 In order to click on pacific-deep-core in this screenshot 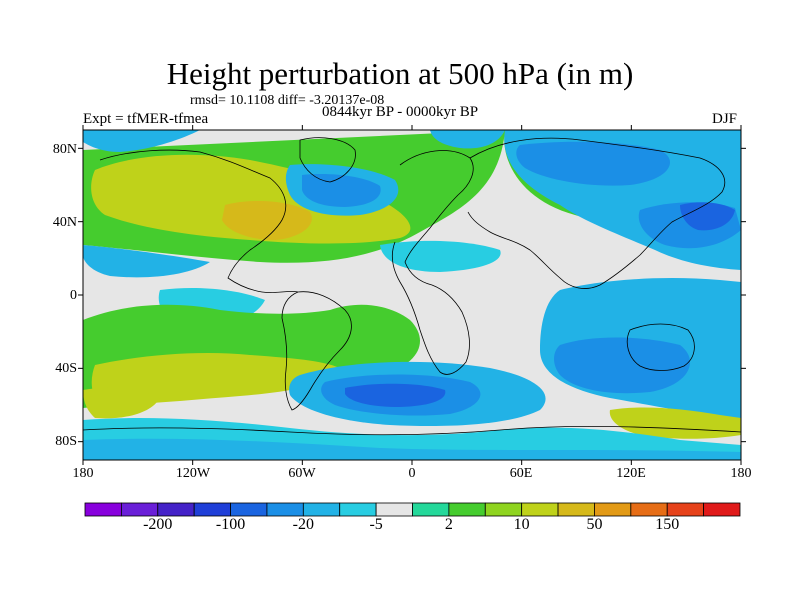, I will do `click(707, 216)`.